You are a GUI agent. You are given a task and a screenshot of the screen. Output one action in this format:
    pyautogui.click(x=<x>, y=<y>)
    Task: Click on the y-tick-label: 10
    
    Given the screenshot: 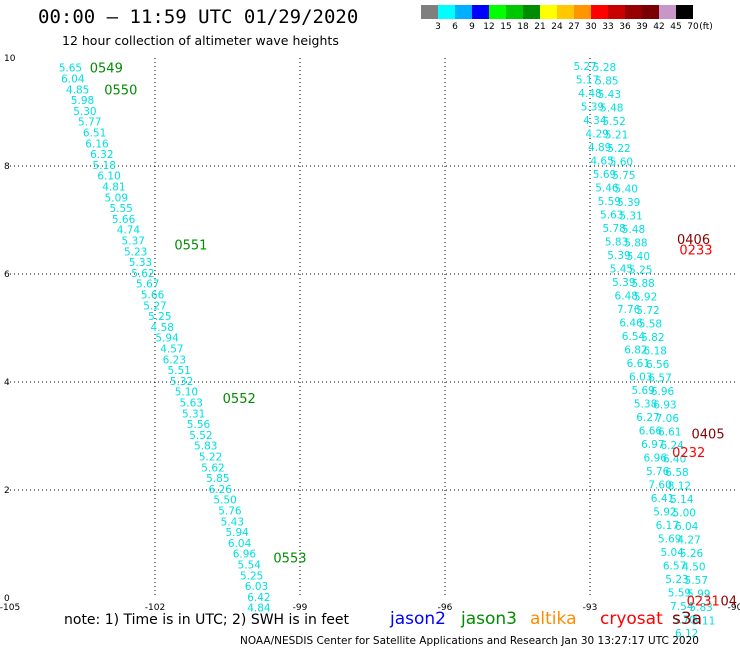 What is the action you would take?
    pyautogui.click(x=10, y=59)
    